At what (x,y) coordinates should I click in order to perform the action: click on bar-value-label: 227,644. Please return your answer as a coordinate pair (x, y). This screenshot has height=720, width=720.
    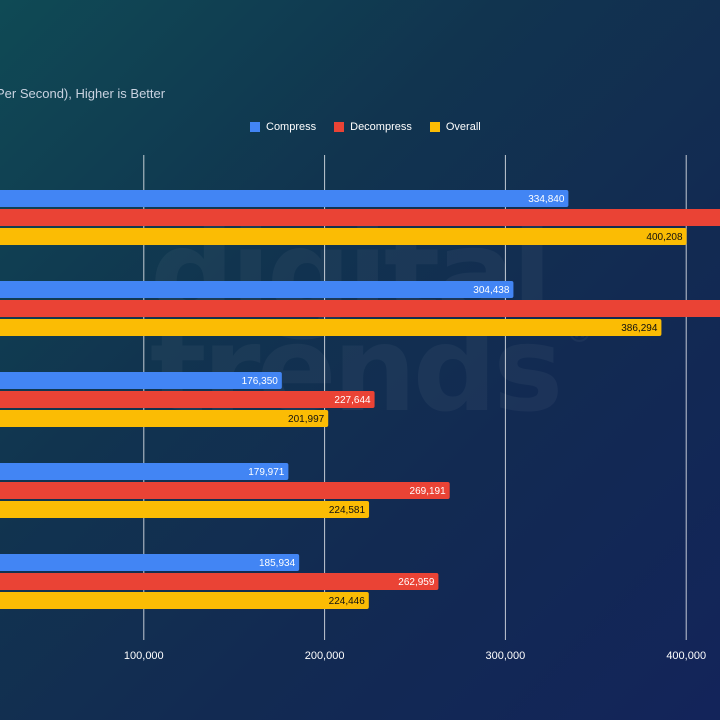
    Looking at the image, I should click on (352, 400).